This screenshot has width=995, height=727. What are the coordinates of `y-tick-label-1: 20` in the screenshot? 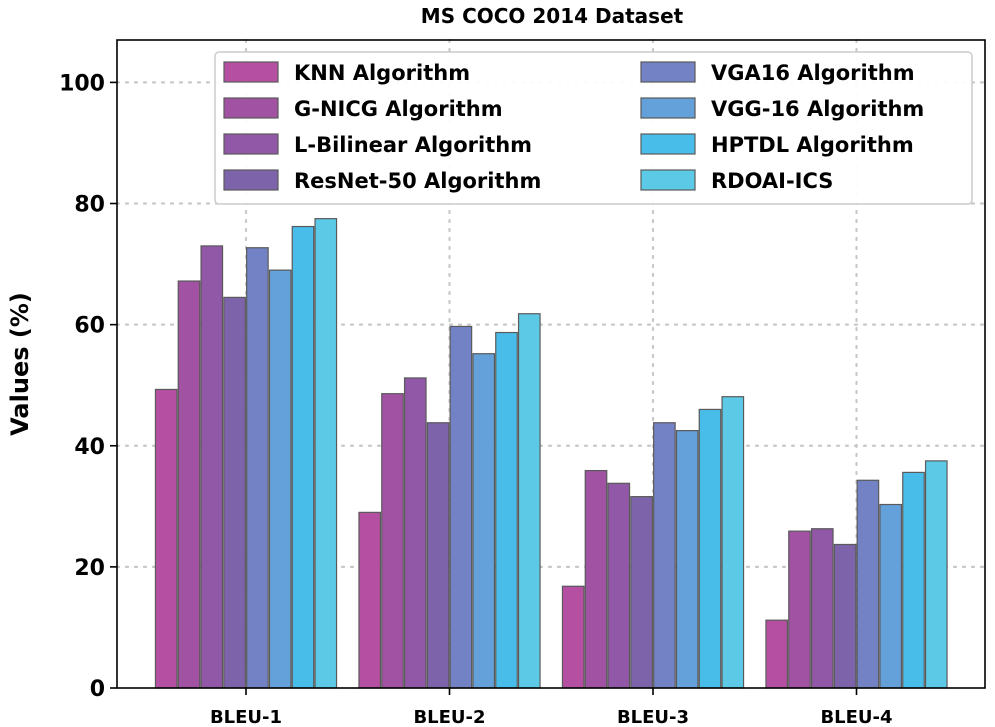 It's located at (89, 568).